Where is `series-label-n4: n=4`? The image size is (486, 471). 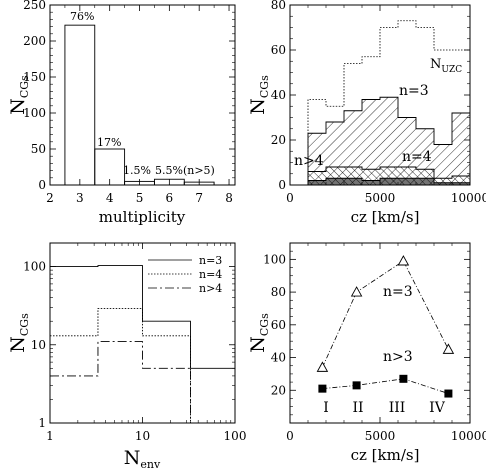 series-label-n4: n=4 is located at coordinates (417, 157).